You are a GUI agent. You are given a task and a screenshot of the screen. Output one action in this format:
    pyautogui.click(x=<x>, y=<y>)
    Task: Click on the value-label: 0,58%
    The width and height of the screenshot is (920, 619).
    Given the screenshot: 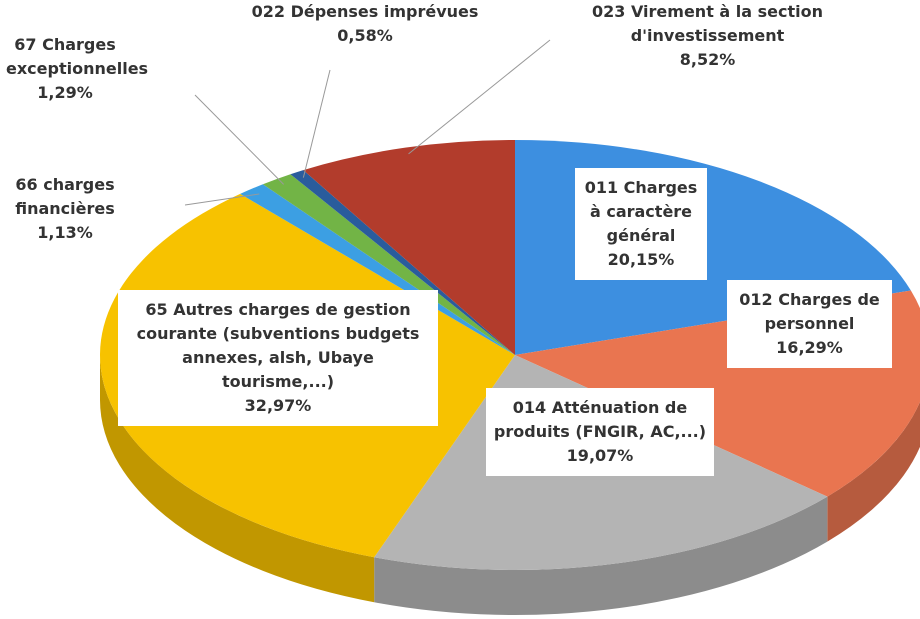 What is the action you would take?
    pyautogui.click(x=365, y=35)
    